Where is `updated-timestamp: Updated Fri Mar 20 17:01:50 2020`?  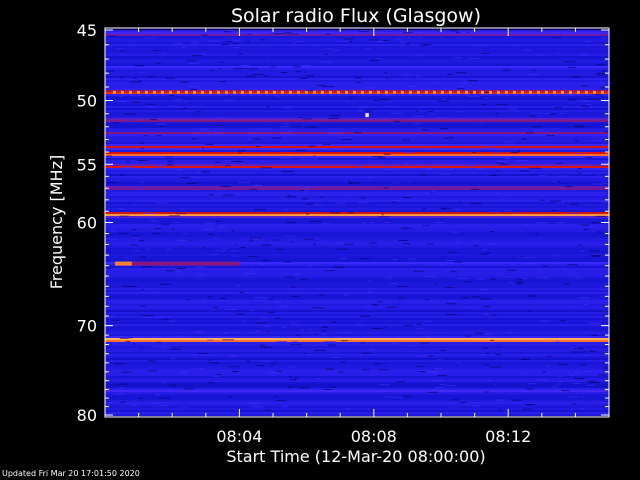 updated-timestamp: Updated Fri Mar 20 17:01:50 2020 is located at coordinates (71, 473).